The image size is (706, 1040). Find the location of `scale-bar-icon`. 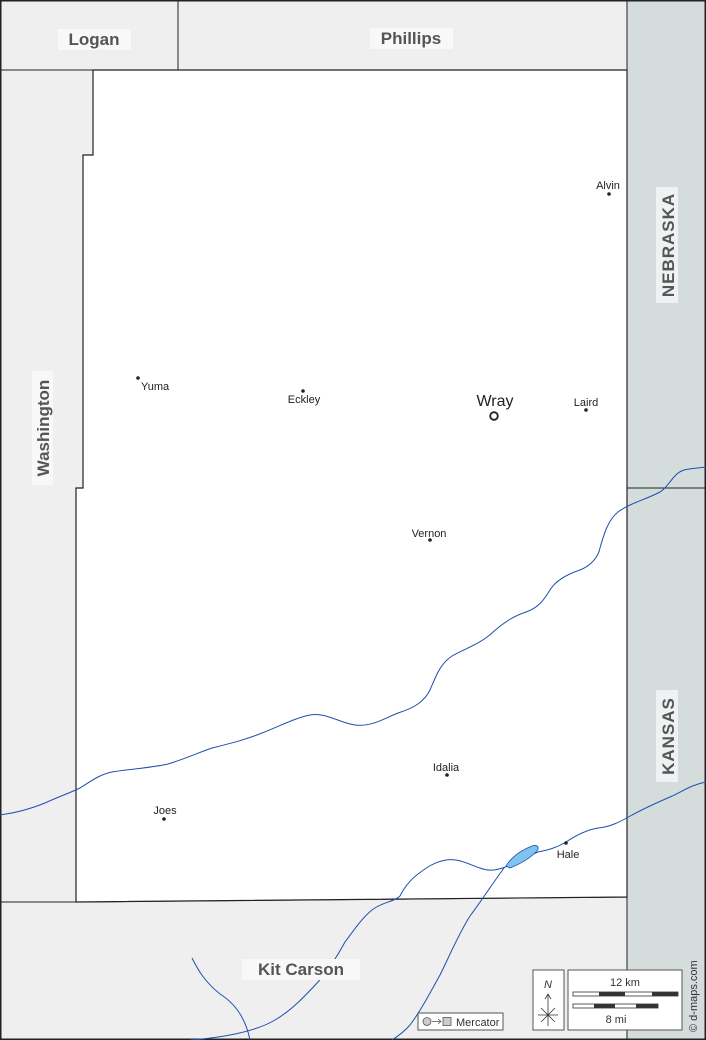

scale-bar-icon is located at coordinates (625, 1000).